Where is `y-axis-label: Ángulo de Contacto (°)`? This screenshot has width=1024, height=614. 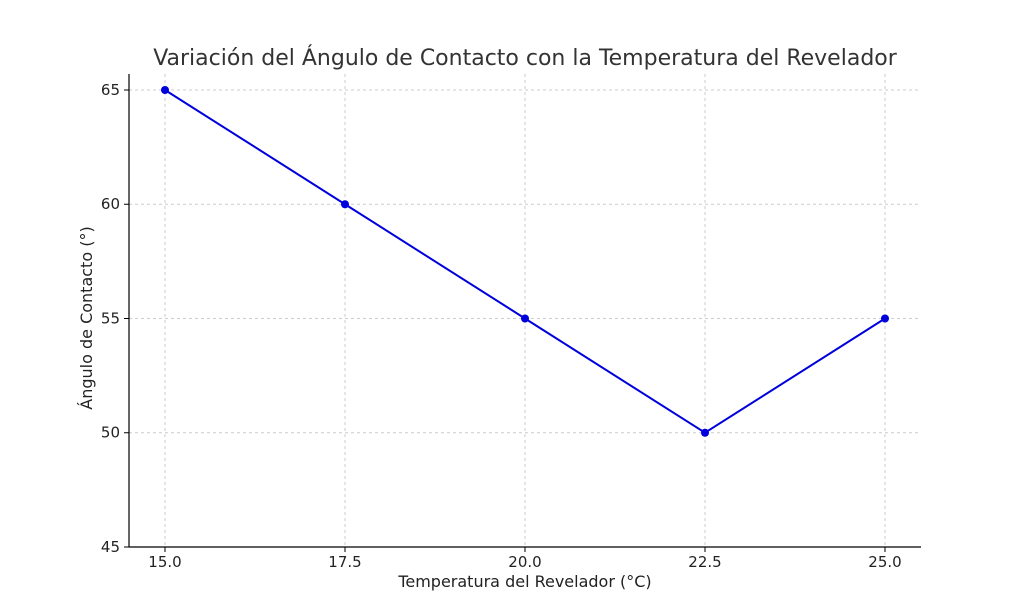 y-axis-label: Ángulo de Contacto (°) is located at coordinates (86, 317).